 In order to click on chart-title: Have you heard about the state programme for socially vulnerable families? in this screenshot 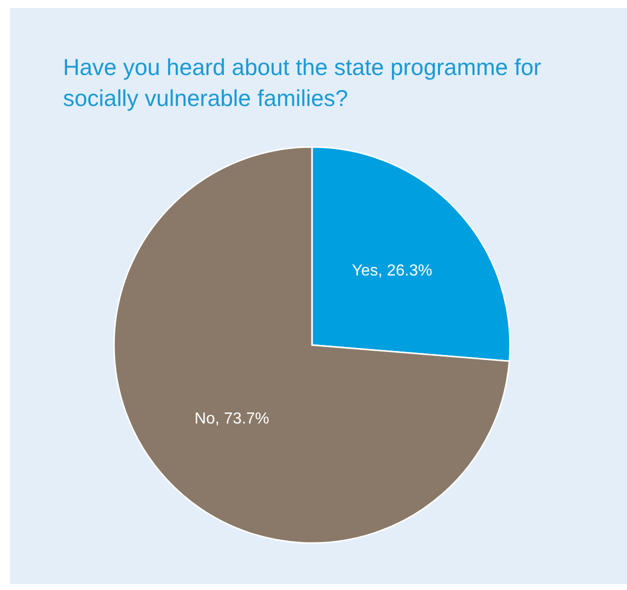, I will do `click(302, 83)`.